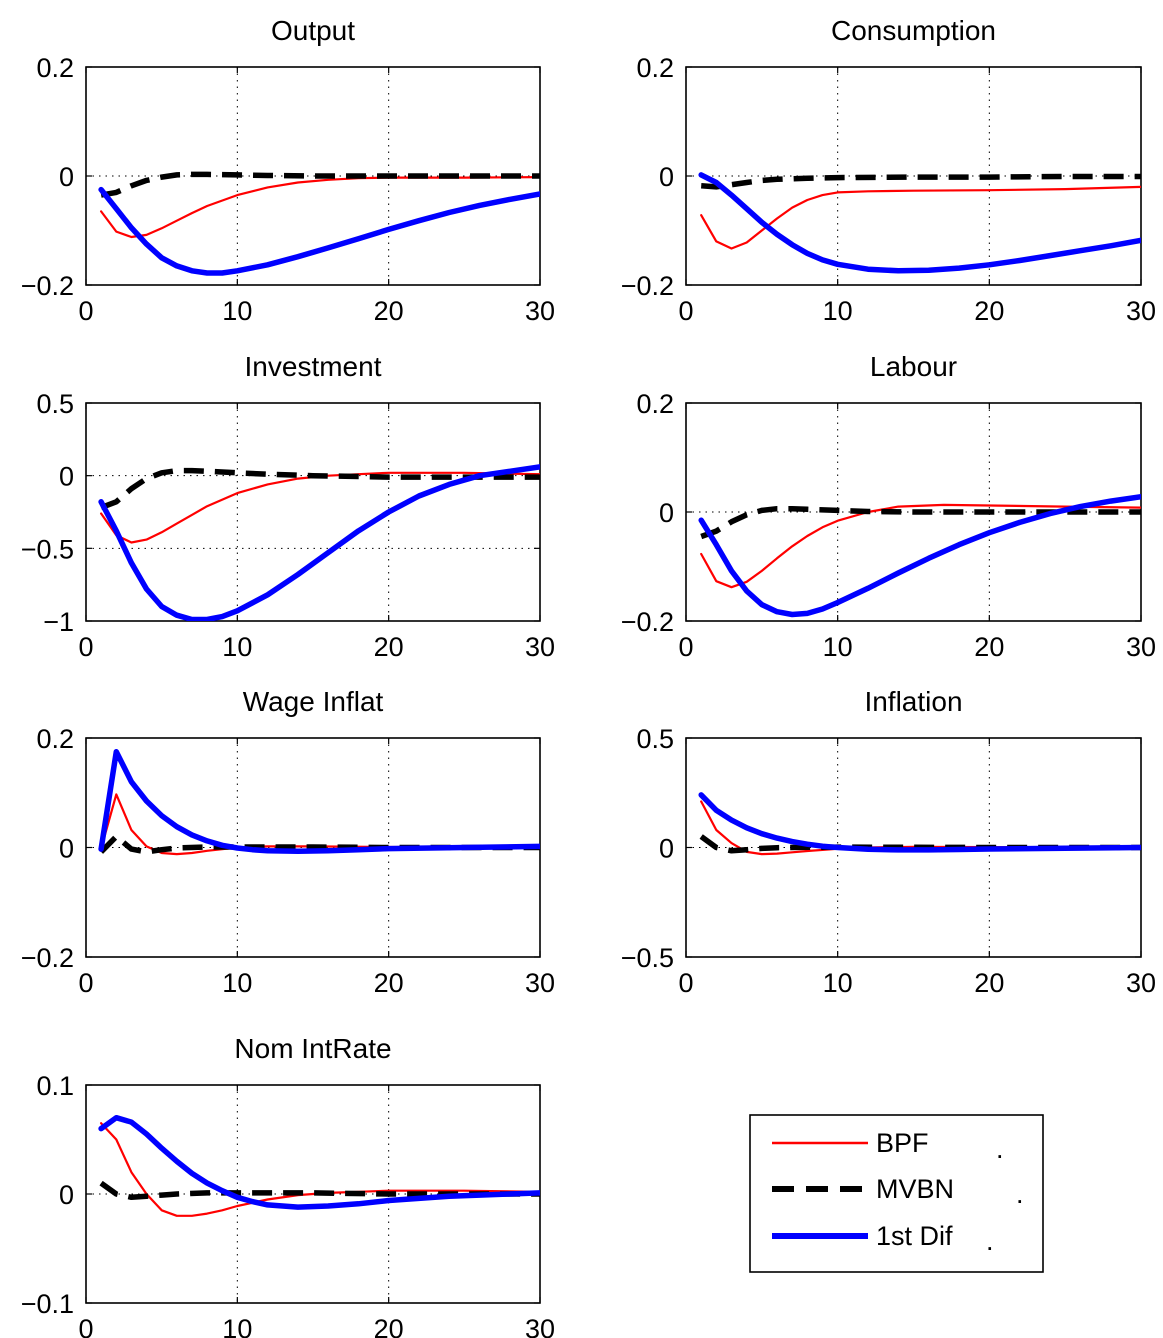 This screenshot has width=1163, height=1338. What do you see at coordinates (1020, 1194) in the screenshot?
I see `legend-suffix-mvbn: .` at bounding box center [1020, 1194].